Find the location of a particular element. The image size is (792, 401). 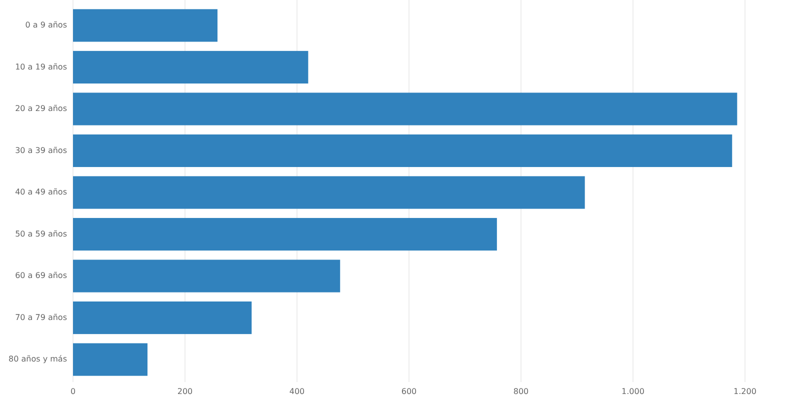

y-tick-label: 20 a 29 años is located at coordinates (41, 109).